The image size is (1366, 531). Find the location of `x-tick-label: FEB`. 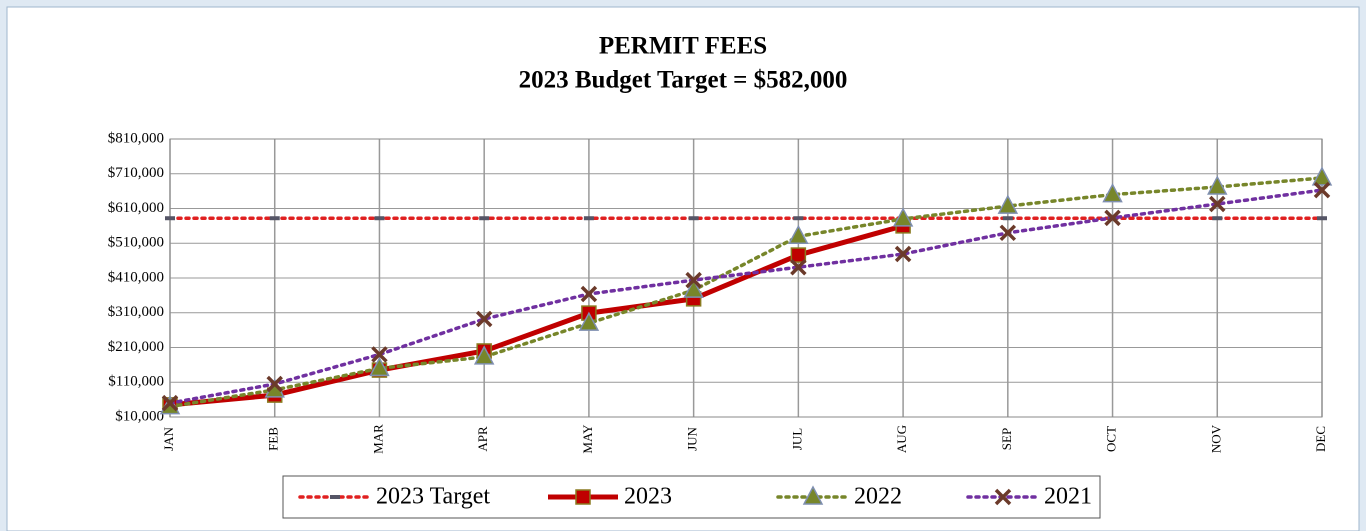

x-tick-label: FEB is located at coordinates (273, 439).